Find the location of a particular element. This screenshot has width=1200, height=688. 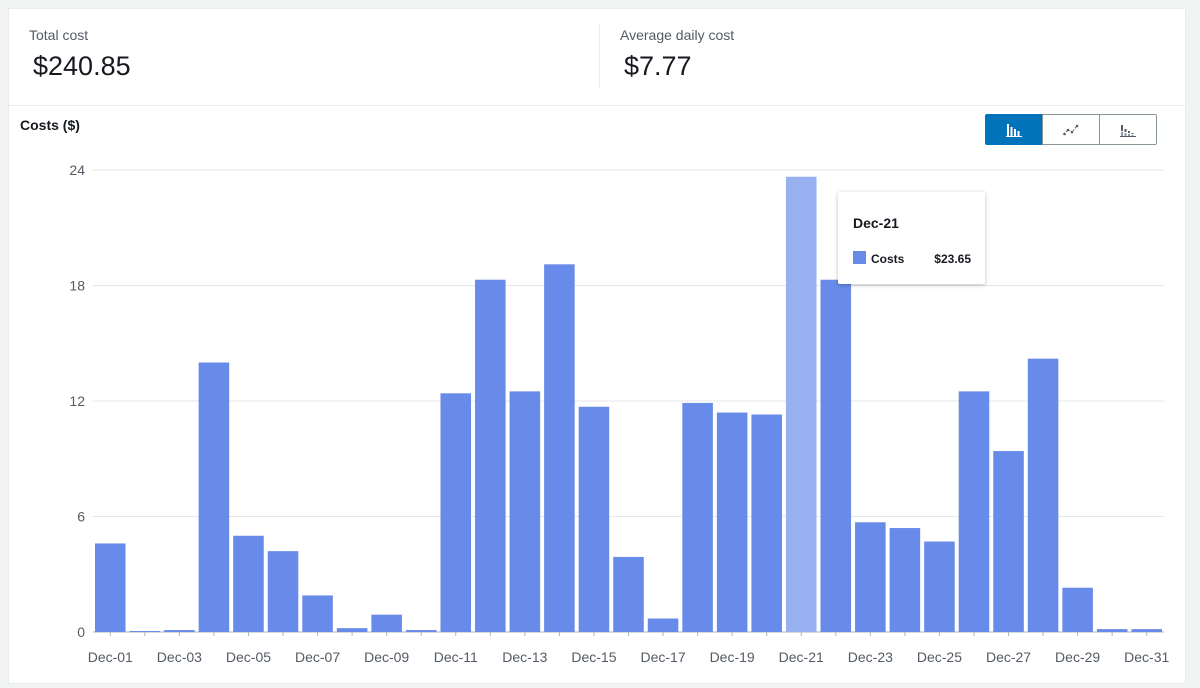

average-daily-cost-value: $7.77 is located at coordinates (658, 66).